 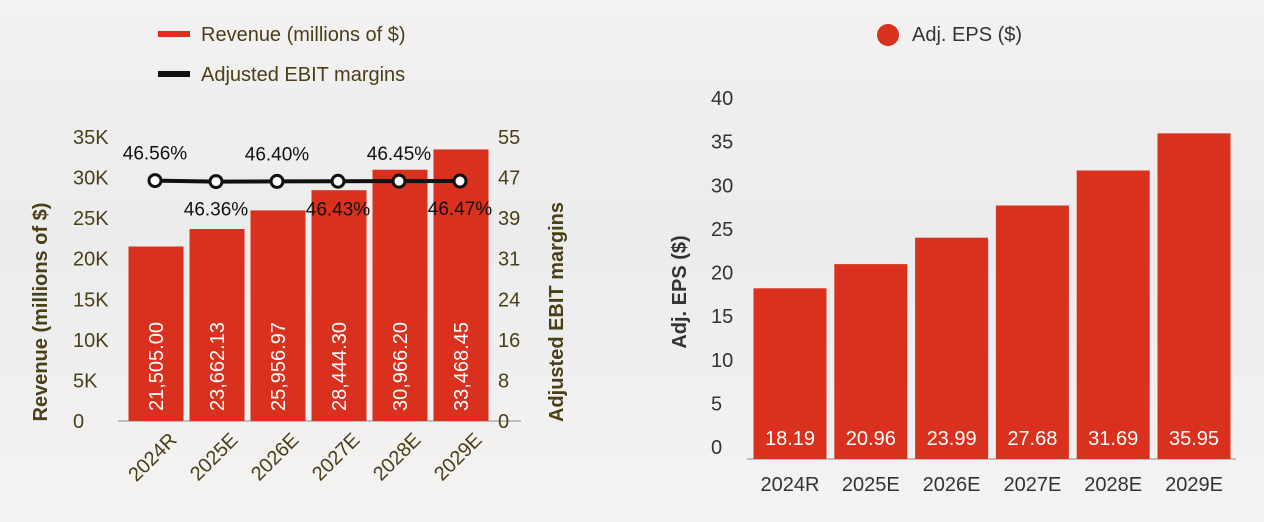 What do you see at coordinates (152, 457) in the screenshot?
I see `left-x-tick-label: 2024R` at bounding box center [152, 457].